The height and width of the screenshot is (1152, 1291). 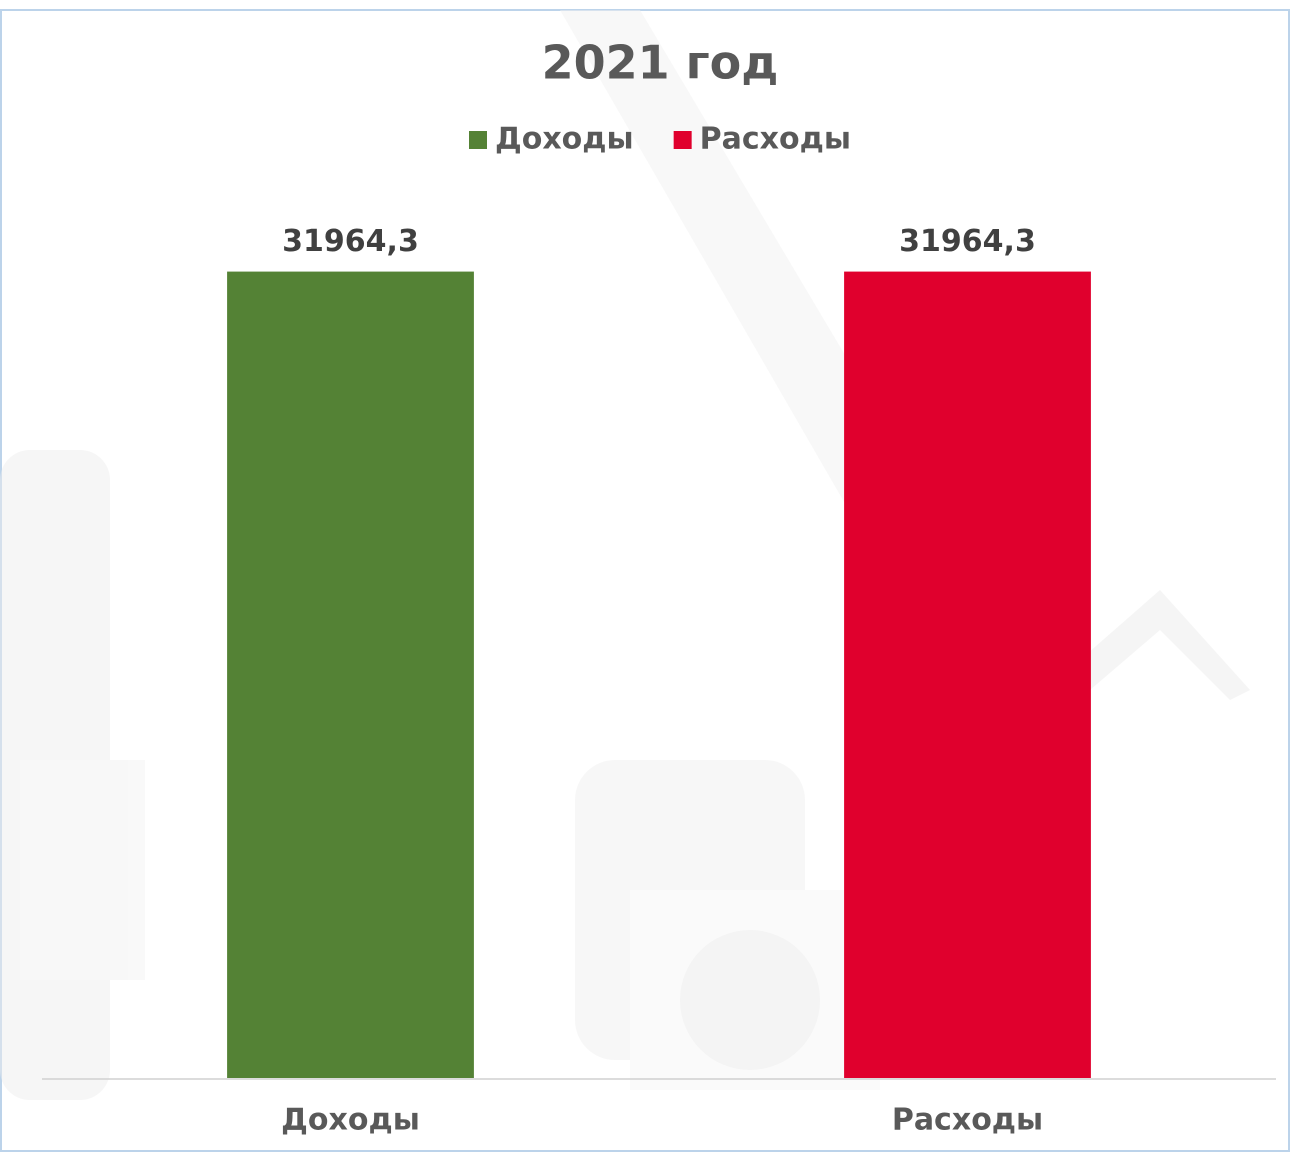 I want to click on legend-label: Расходы, so click(x=775, y=139).